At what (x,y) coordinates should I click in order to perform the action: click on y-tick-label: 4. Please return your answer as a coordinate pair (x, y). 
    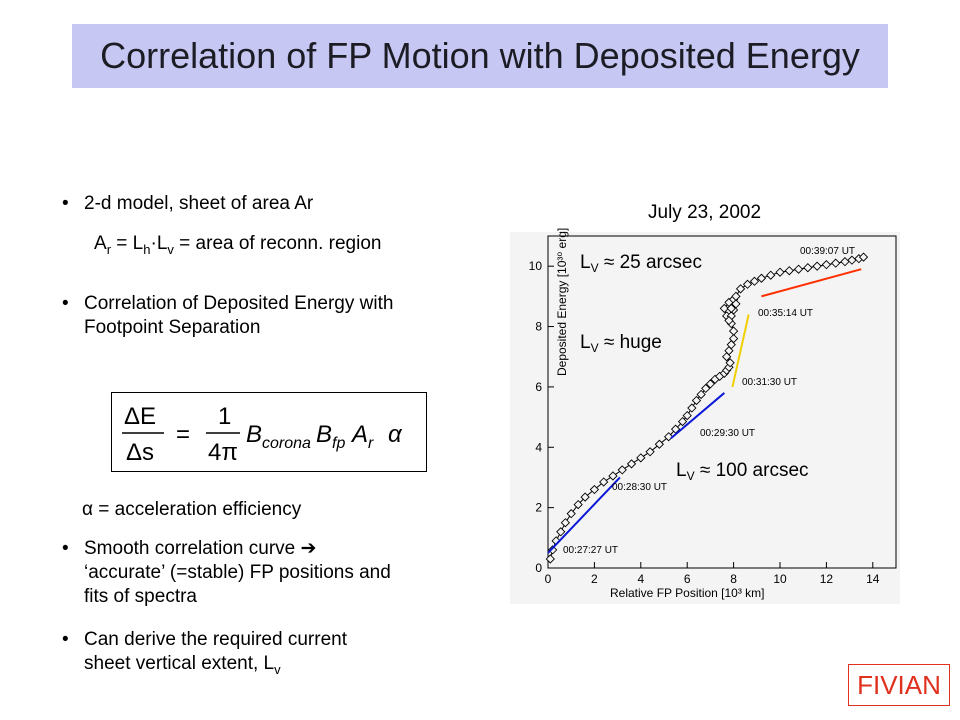
    Looking at the image, I should click on (538, 447).